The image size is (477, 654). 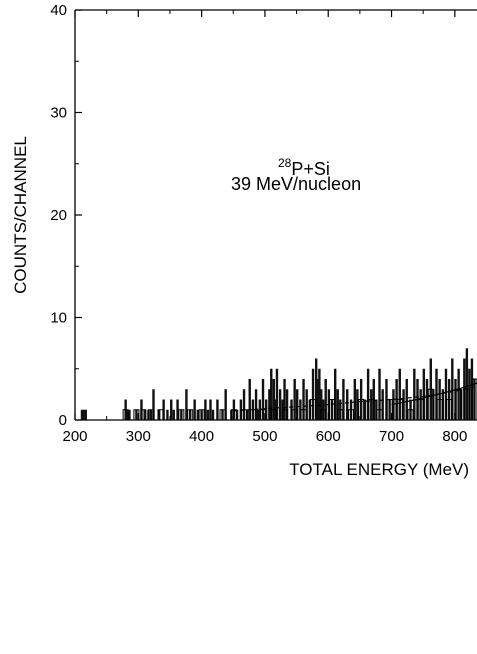 What do you see at coordinates (58, 215) in the screenshot?
I see `y-tick-label: 20` at bounding box center [58, 215].